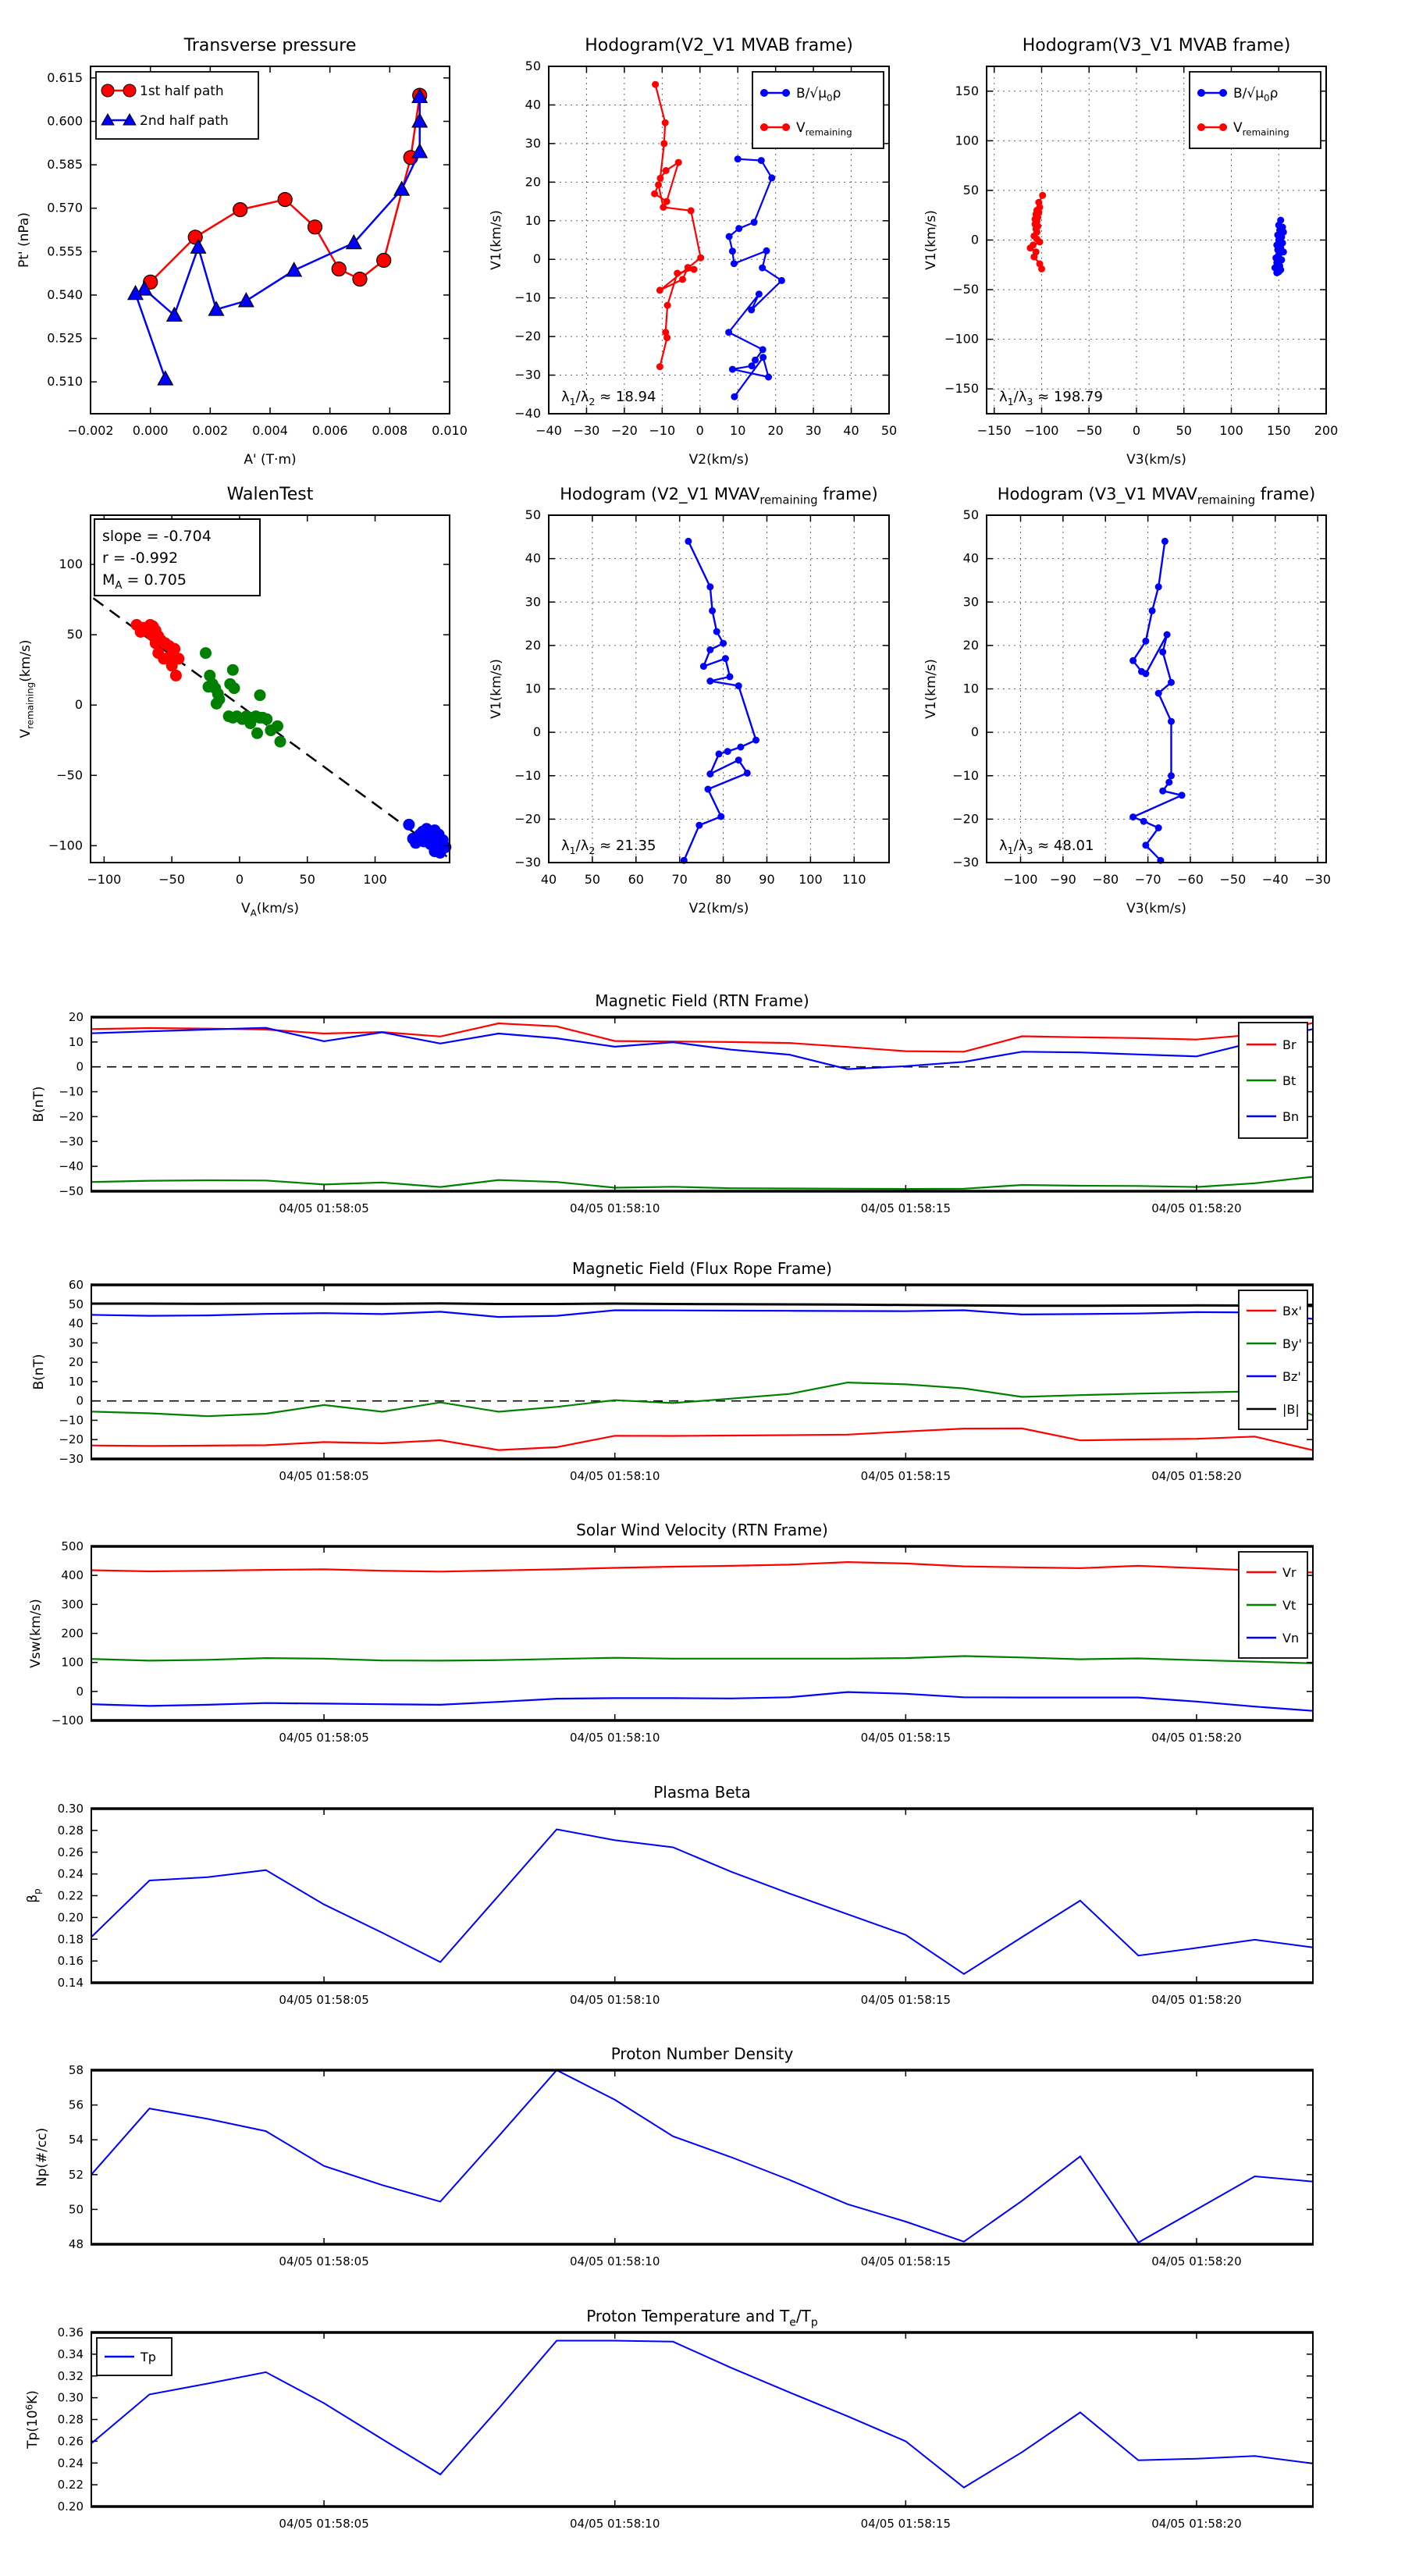  What do you see at coordinates (1105, 879) in the screenshot?
I see `x-tick-label: −80` at bounding box center [1105, 879].